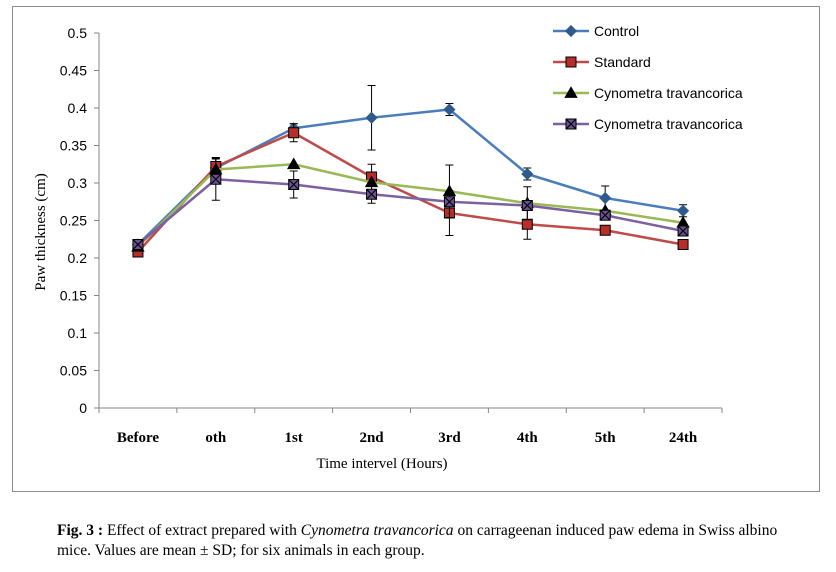 This screenshot has width=836, height=572. Describe the element at coordinates (202, 530) in the screenshot. I see `caption-text-start: Effect of extract prepared with` at that location.